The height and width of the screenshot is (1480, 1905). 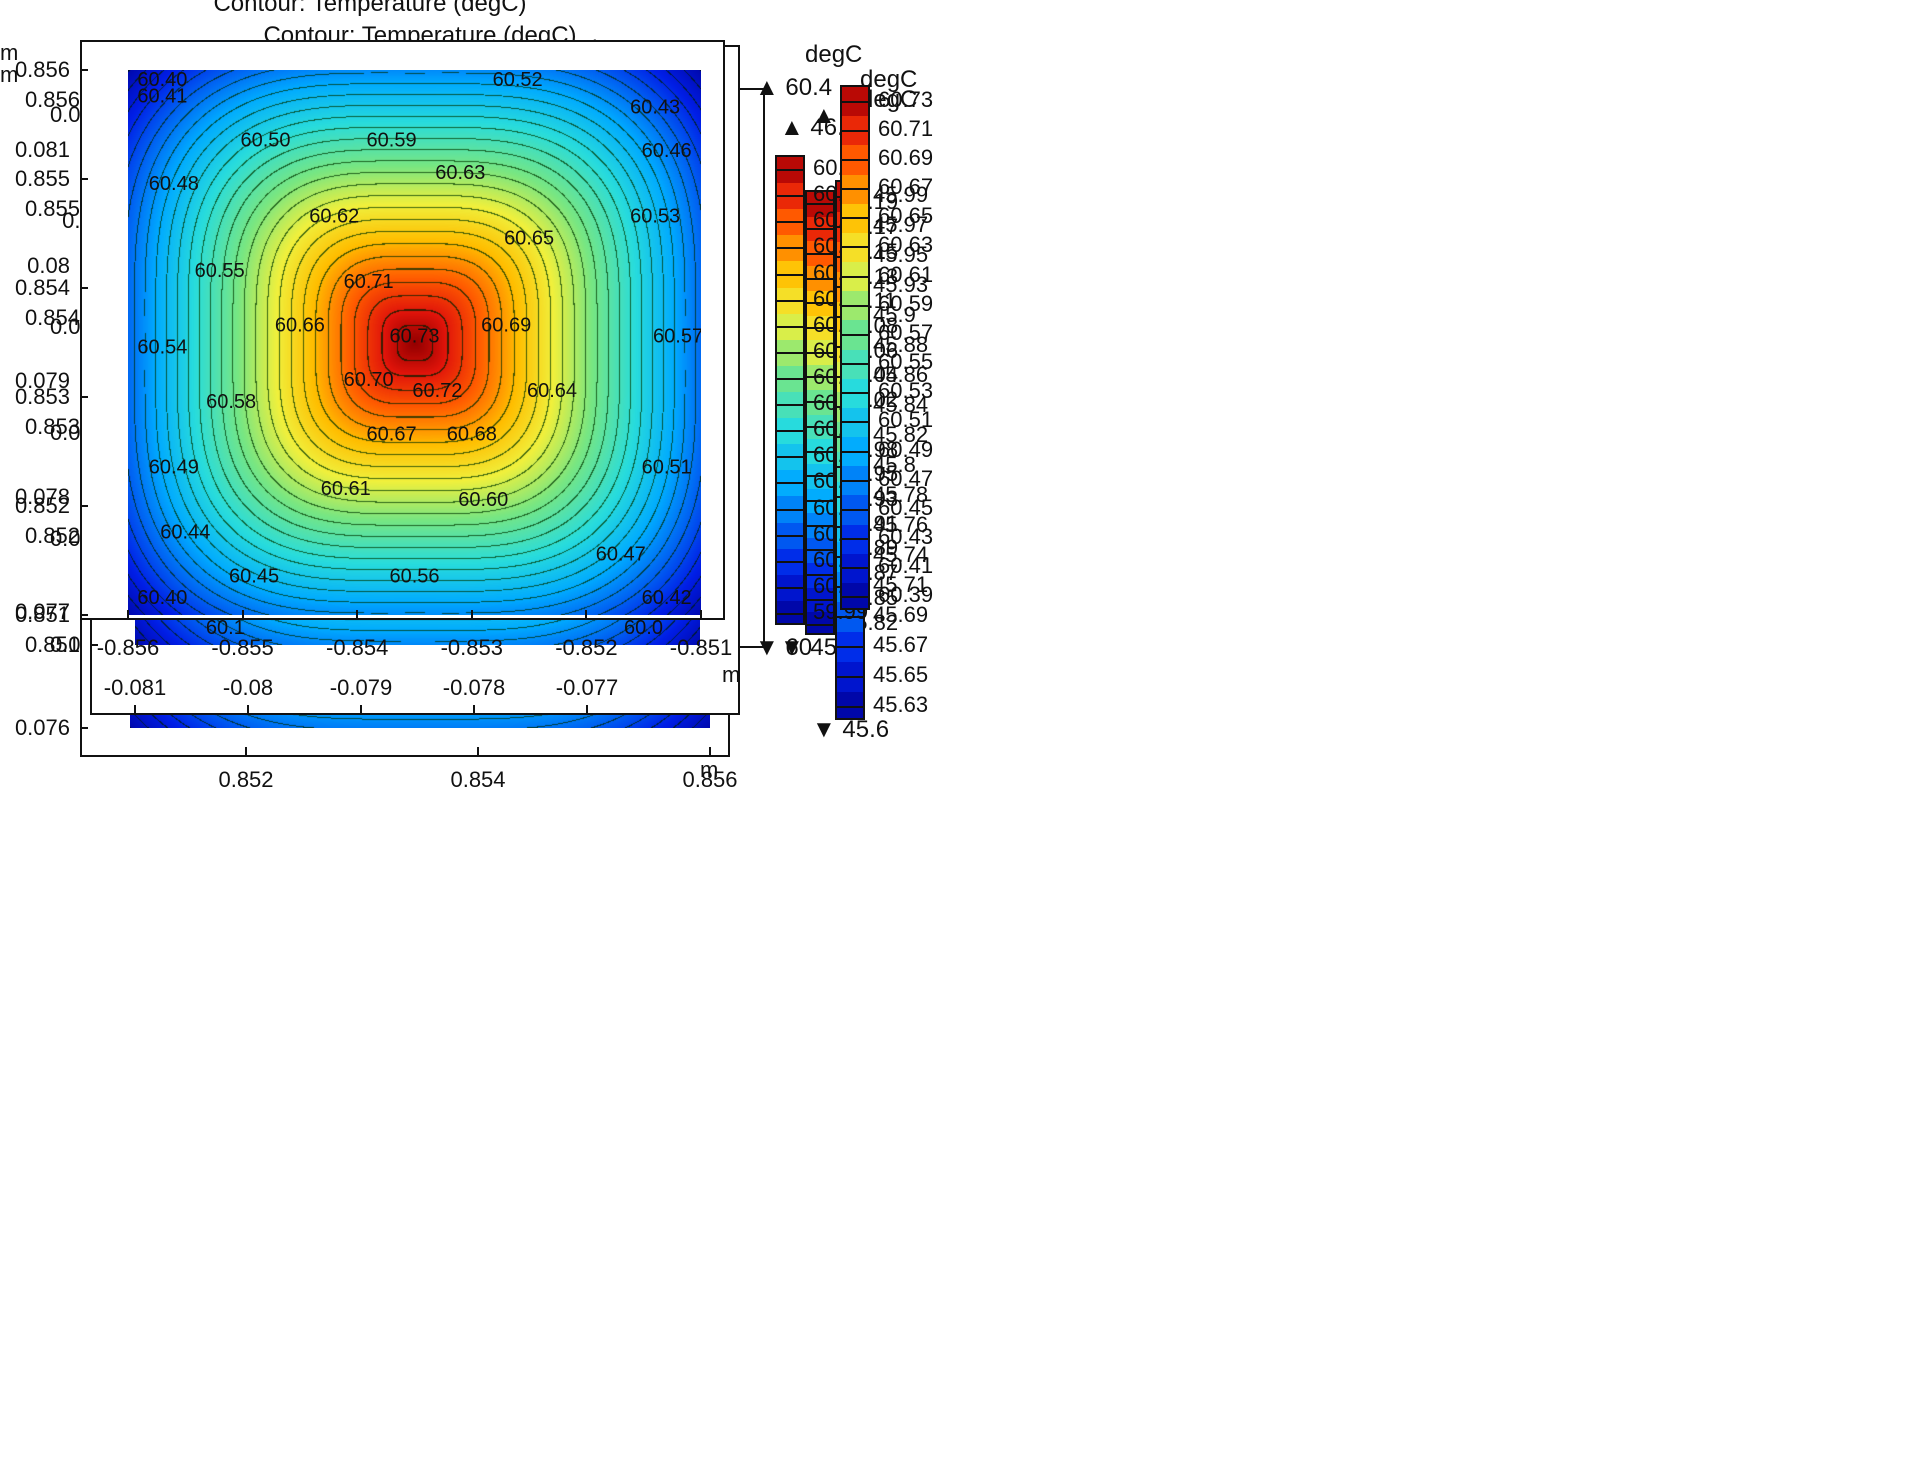 What do you see at coordinates (300, 326) in the screenshot?
I see `contour-label: 60.66` at bounding box center [300, 326].